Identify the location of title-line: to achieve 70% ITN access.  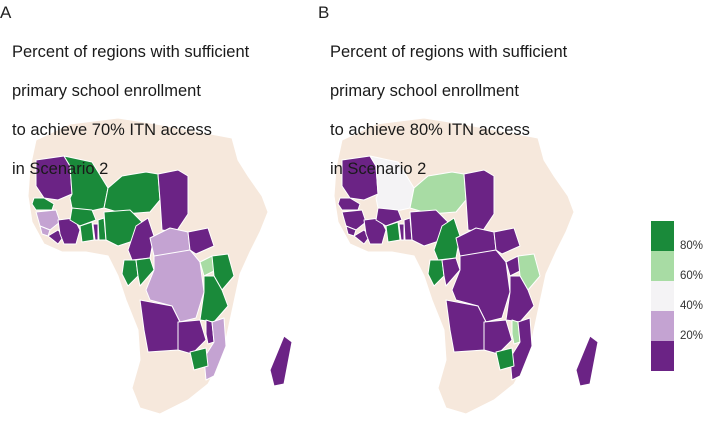
(112, 129).